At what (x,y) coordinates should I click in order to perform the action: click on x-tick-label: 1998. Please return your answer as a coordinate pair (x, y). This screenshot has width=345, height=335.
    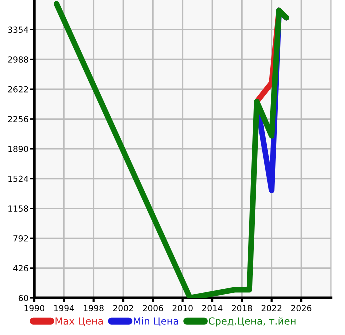
    Looking at the image, I should click on (94, 308).